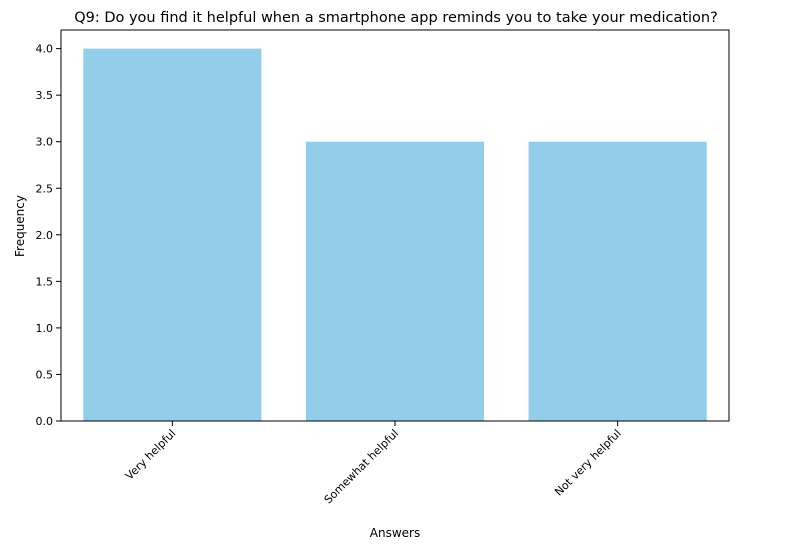  What do you see at coordinates (45, 188) in the screenshot?
I see `y-tick-label: 2.5` at bounding box center [45, 188].